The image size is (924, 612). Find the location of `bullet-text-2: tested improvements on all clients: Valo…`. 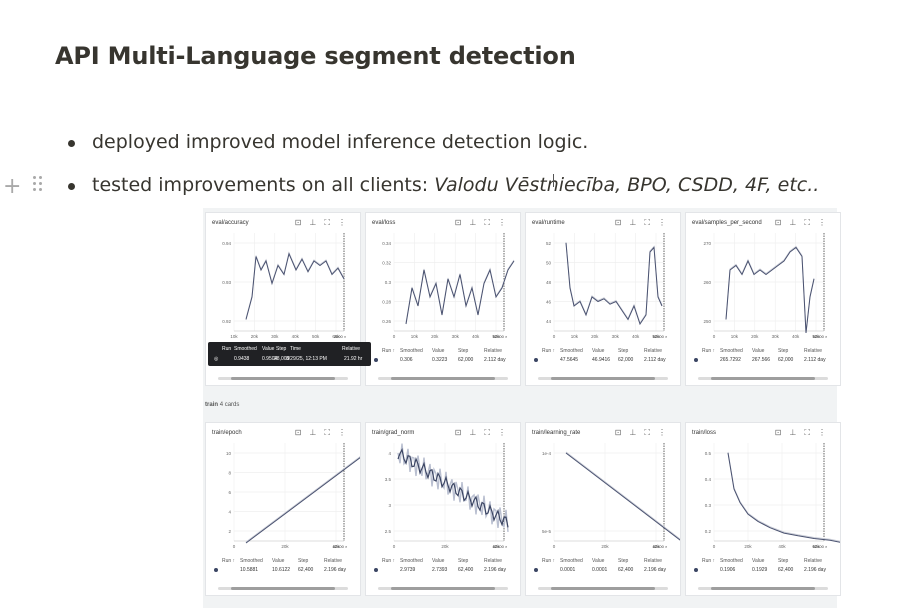

bullet-text-2: tested improvements on all clients: Valo… is located at coordinates (455, 185).